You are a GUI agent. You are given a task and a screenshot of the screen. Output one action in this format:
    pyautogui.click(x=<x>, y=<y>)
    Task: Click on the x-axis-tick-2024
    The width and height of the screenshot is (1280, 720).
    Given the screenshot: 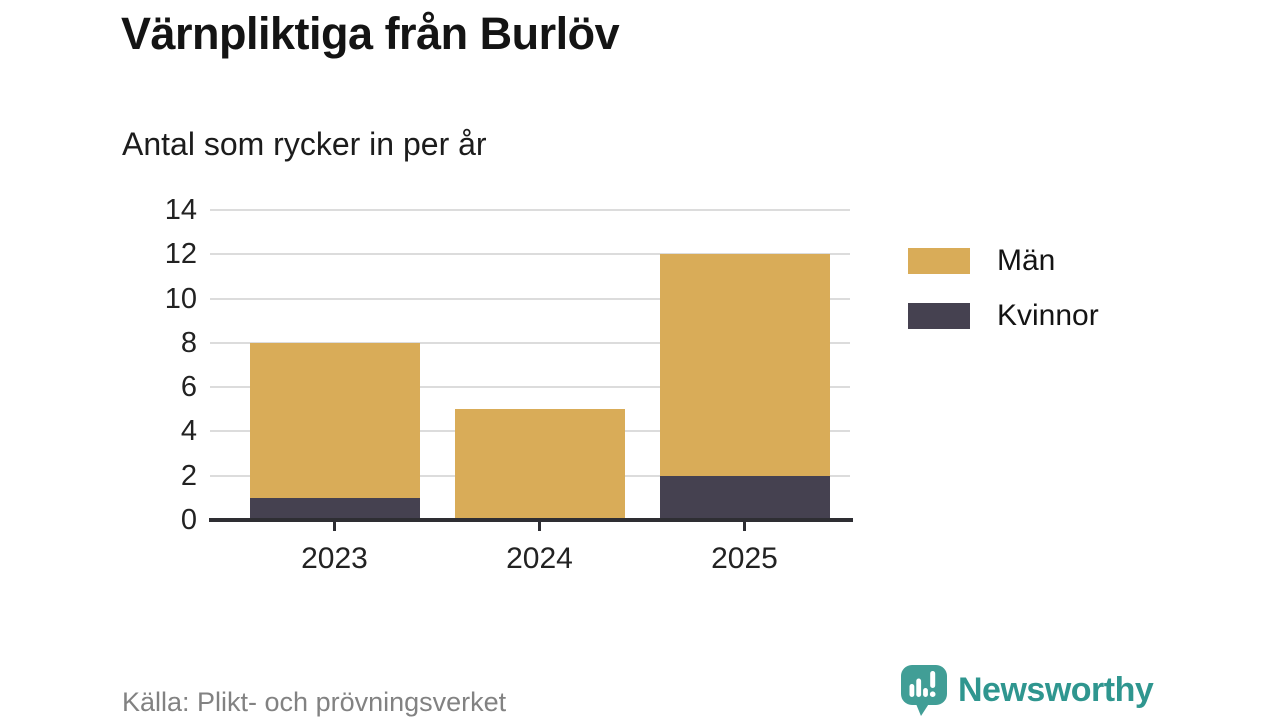 What is the action you would take?
    pyautogui.click(x=539, y=526)
    